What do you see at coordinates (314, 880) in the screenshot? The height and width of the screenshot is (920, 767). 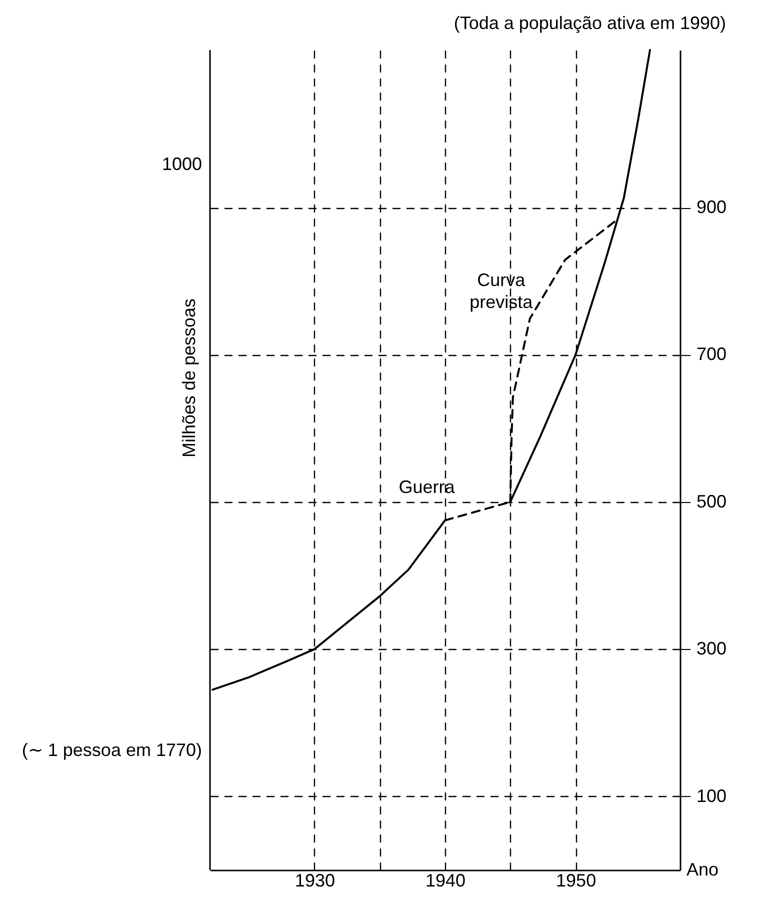 I see `x-tick-label: 1930` at bounding box center [314, 880].